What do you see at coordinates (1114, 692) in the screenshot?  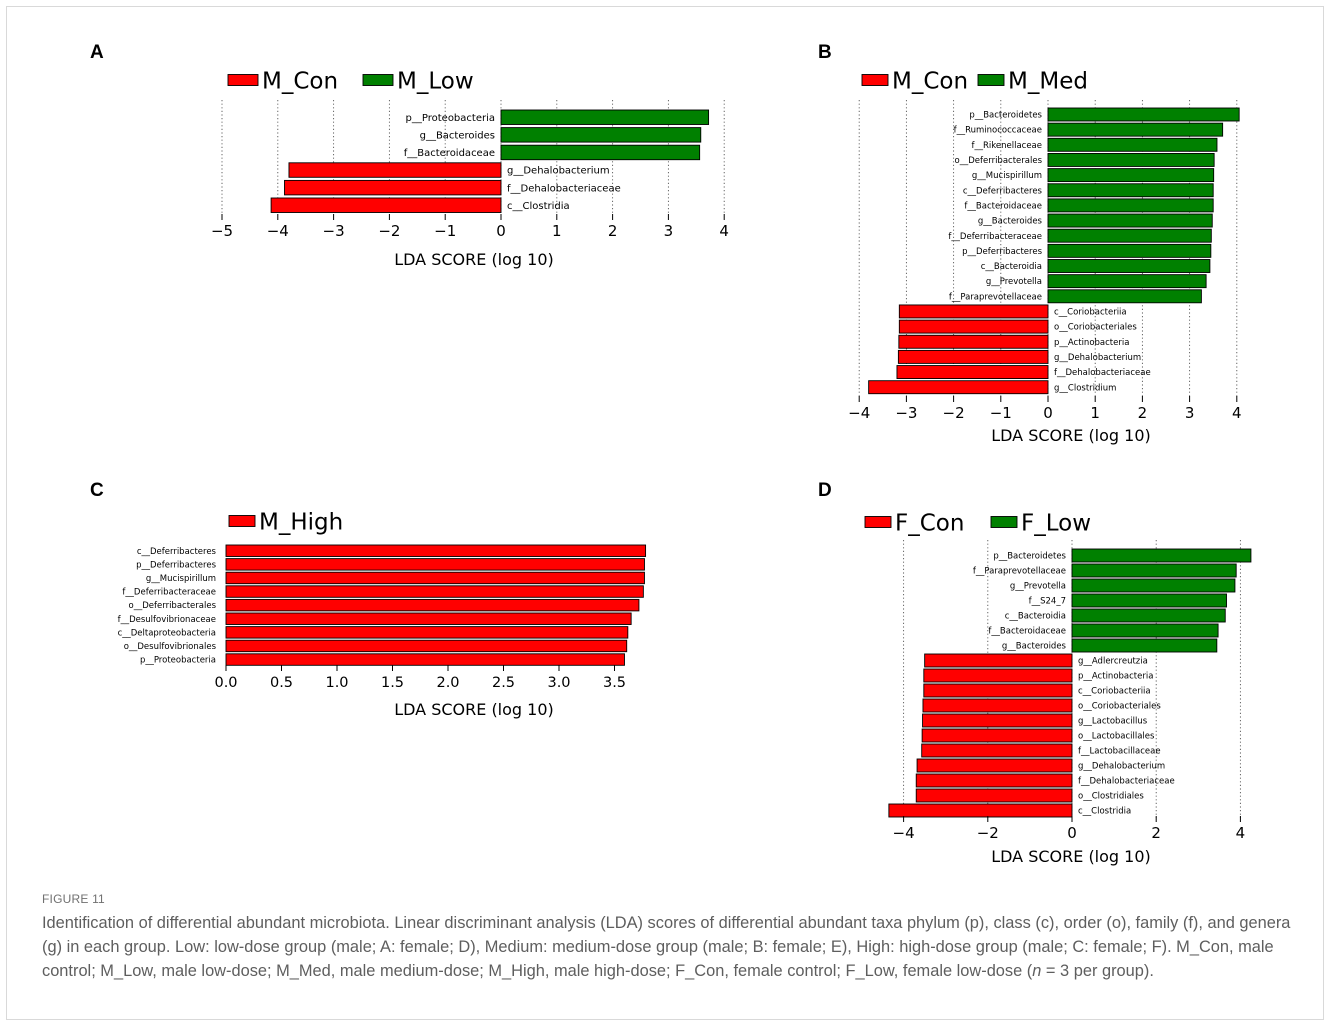 I see `pd-bar-label: c__Coriobacteriia` at bounding box center [1114, 692].